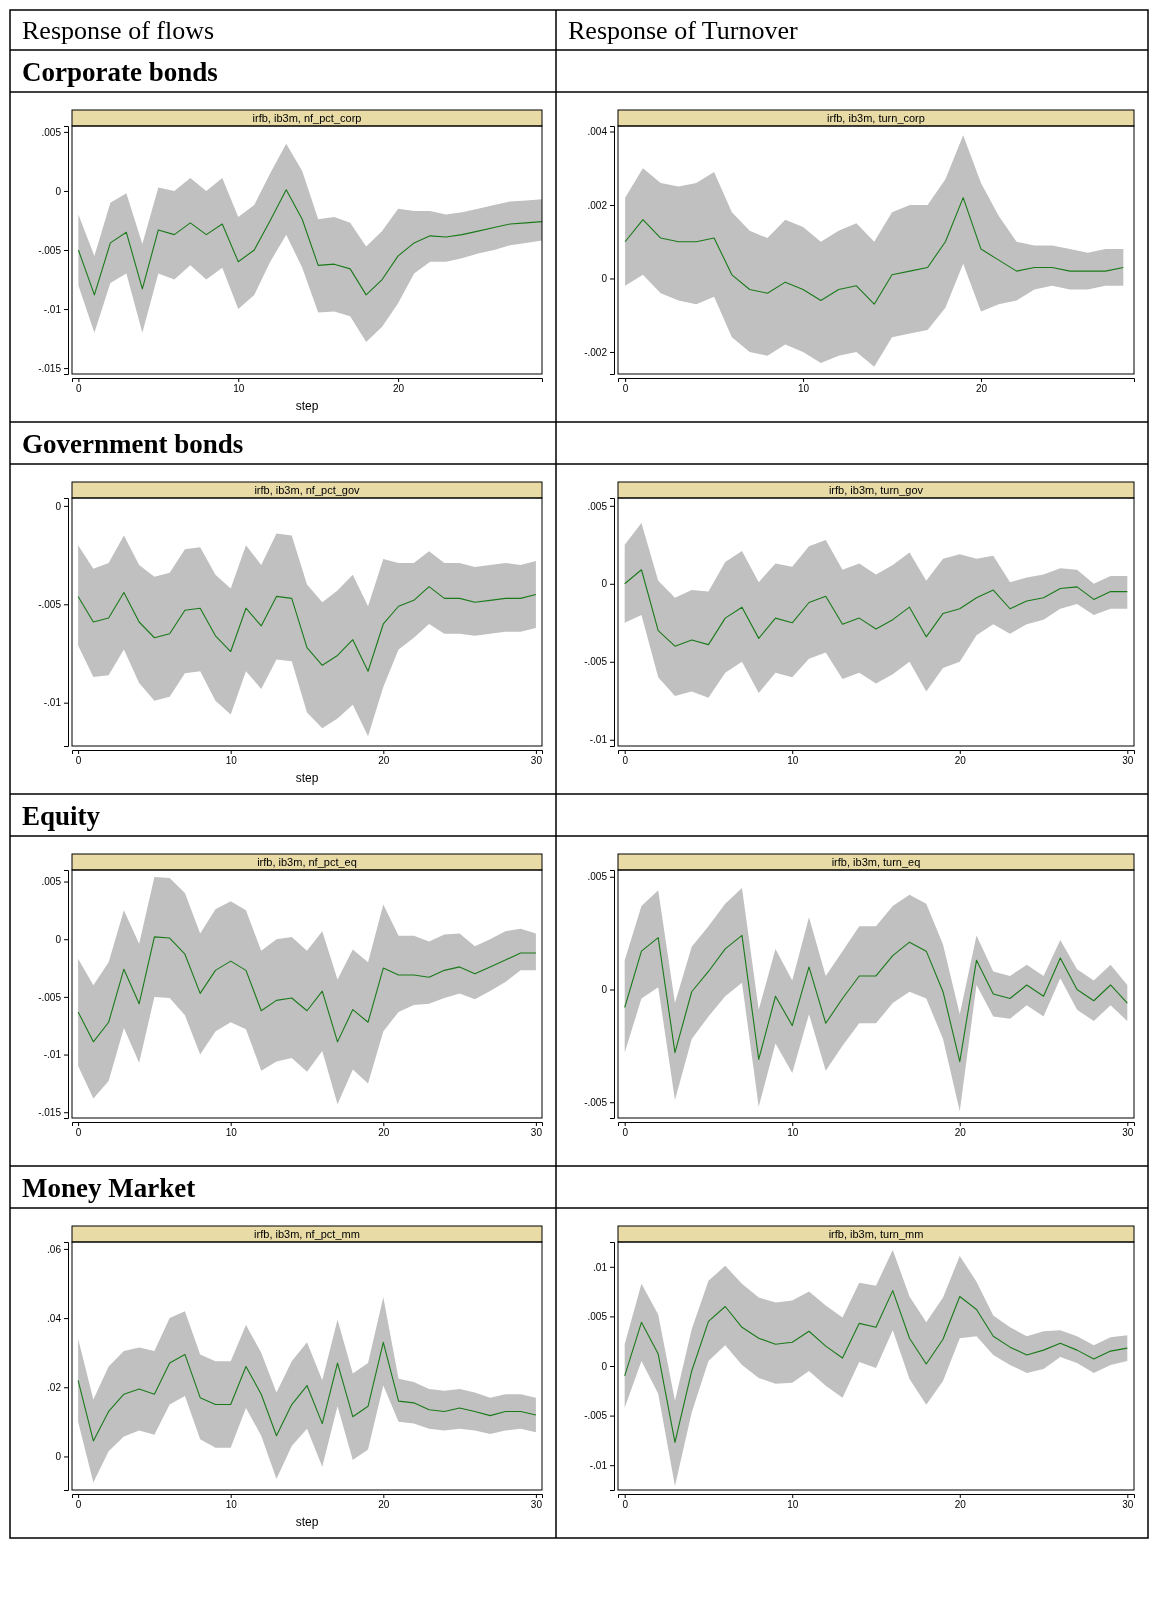  What do you see at coordinates (307, 490) in the screenshot?
I see `chart-title: irfb, ib3m, nf_pct_gov` at bounding box center [307, 490].